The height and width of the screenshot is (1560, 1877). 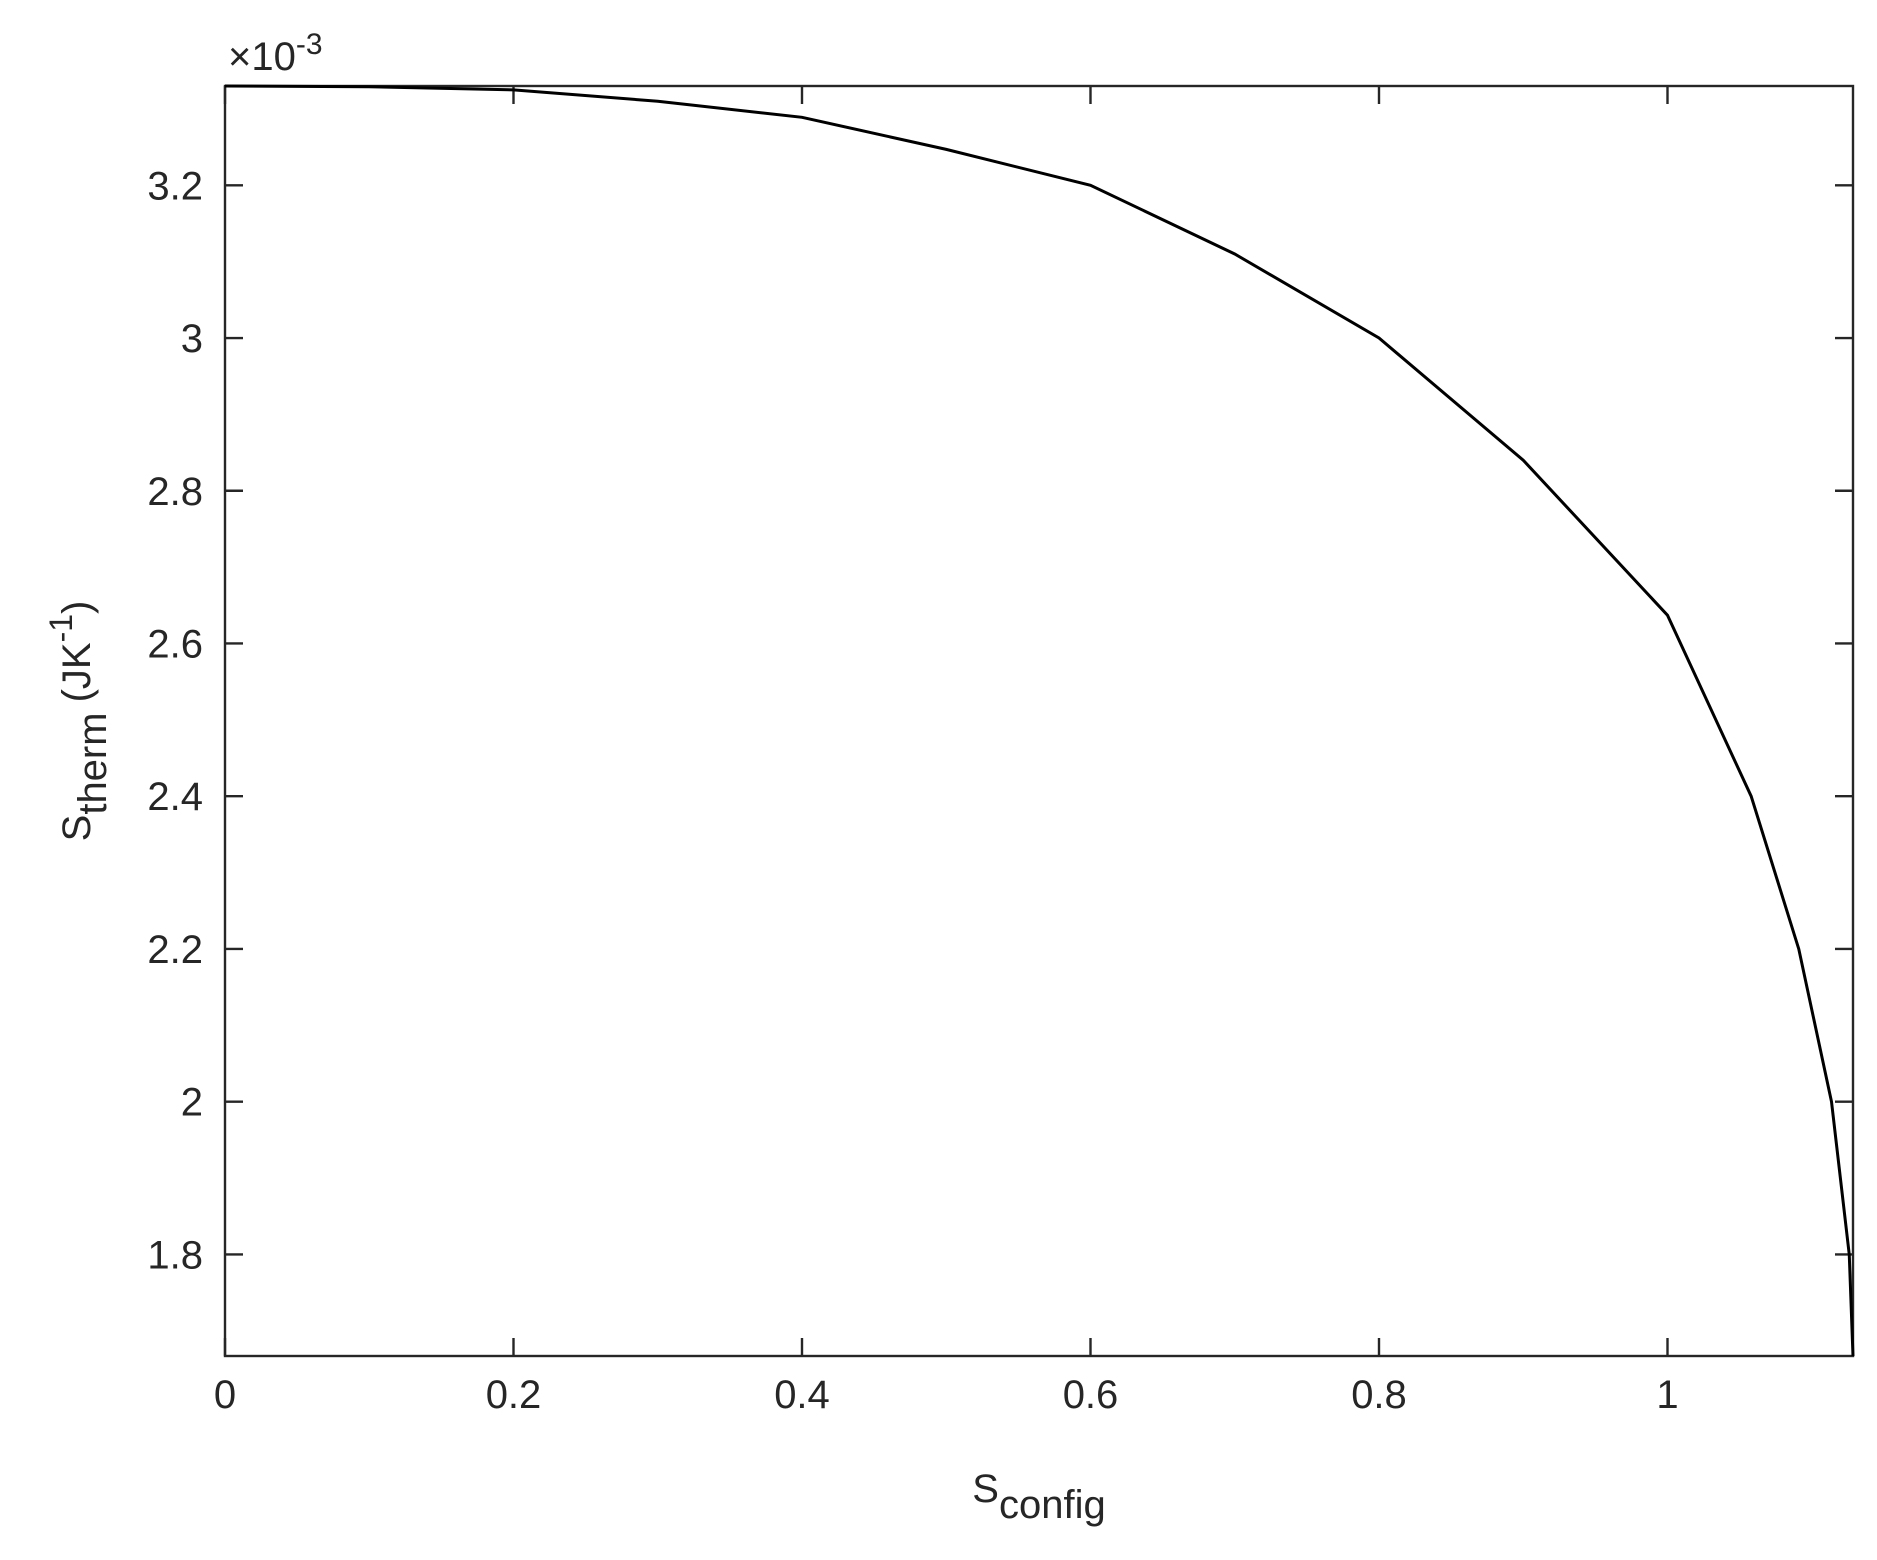 What do you see at coordinates (262, 57) in the screenshot?
I see `multiplier-base: ×10` at bounding box center [262, 57].